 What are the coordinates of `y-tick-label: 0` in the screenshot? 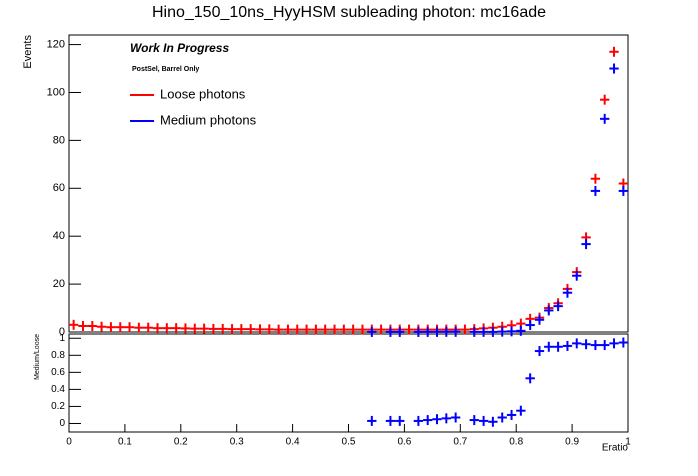 It's located at (62, 332).